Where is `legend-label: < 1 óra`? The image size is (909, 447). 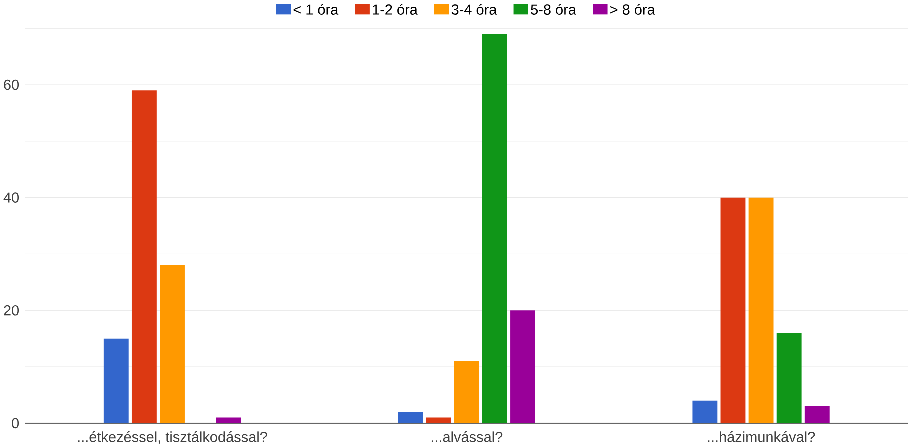
legend-label: < 1 óra is located at coordinates (316, 9).